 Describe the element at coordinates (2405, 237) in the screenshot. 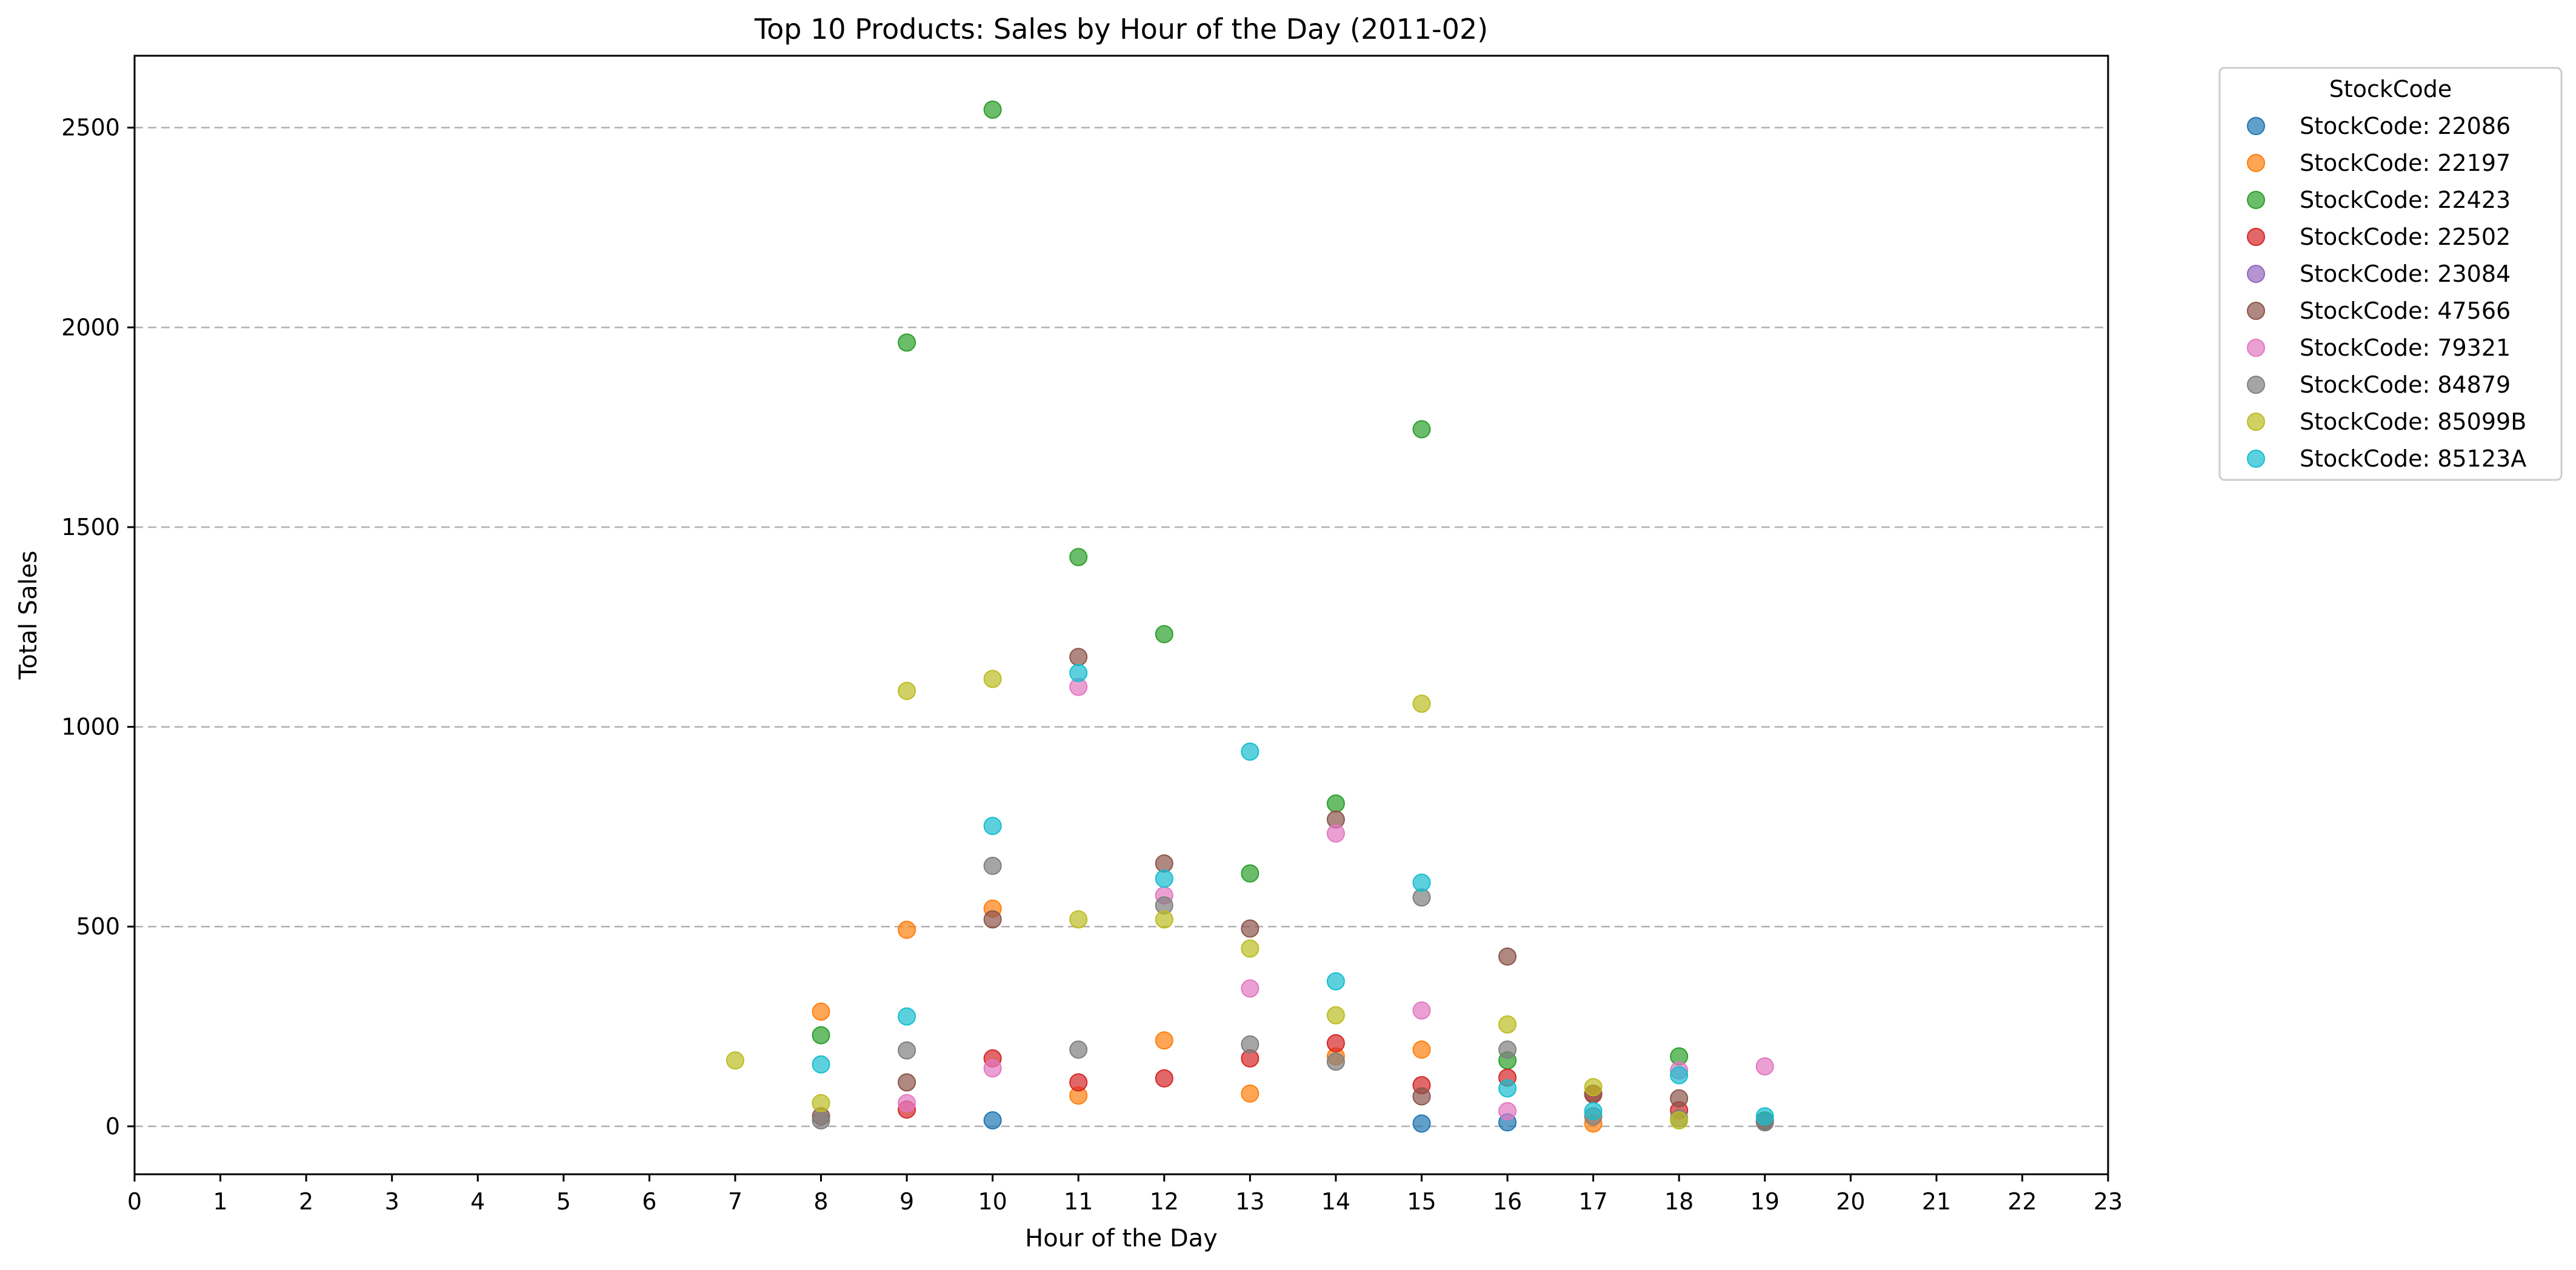

I see `legend-label: StockCode: 22502` at that location.